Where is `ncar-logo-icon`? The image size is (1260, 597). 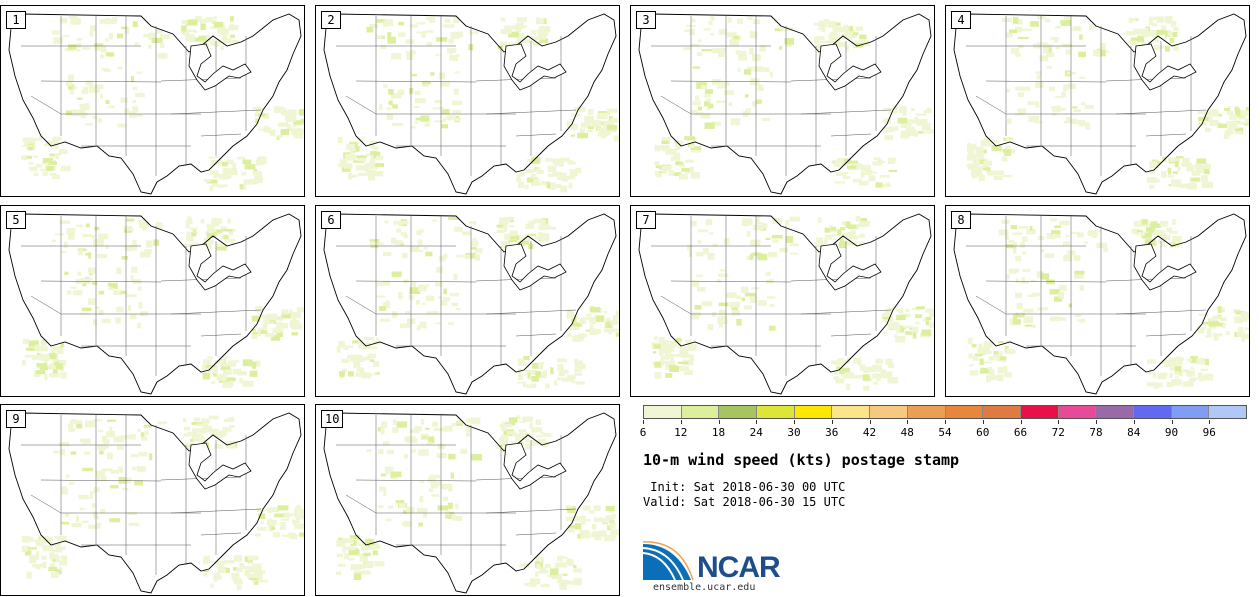
ncar-logo-icon is located at coordinates (668, 561).